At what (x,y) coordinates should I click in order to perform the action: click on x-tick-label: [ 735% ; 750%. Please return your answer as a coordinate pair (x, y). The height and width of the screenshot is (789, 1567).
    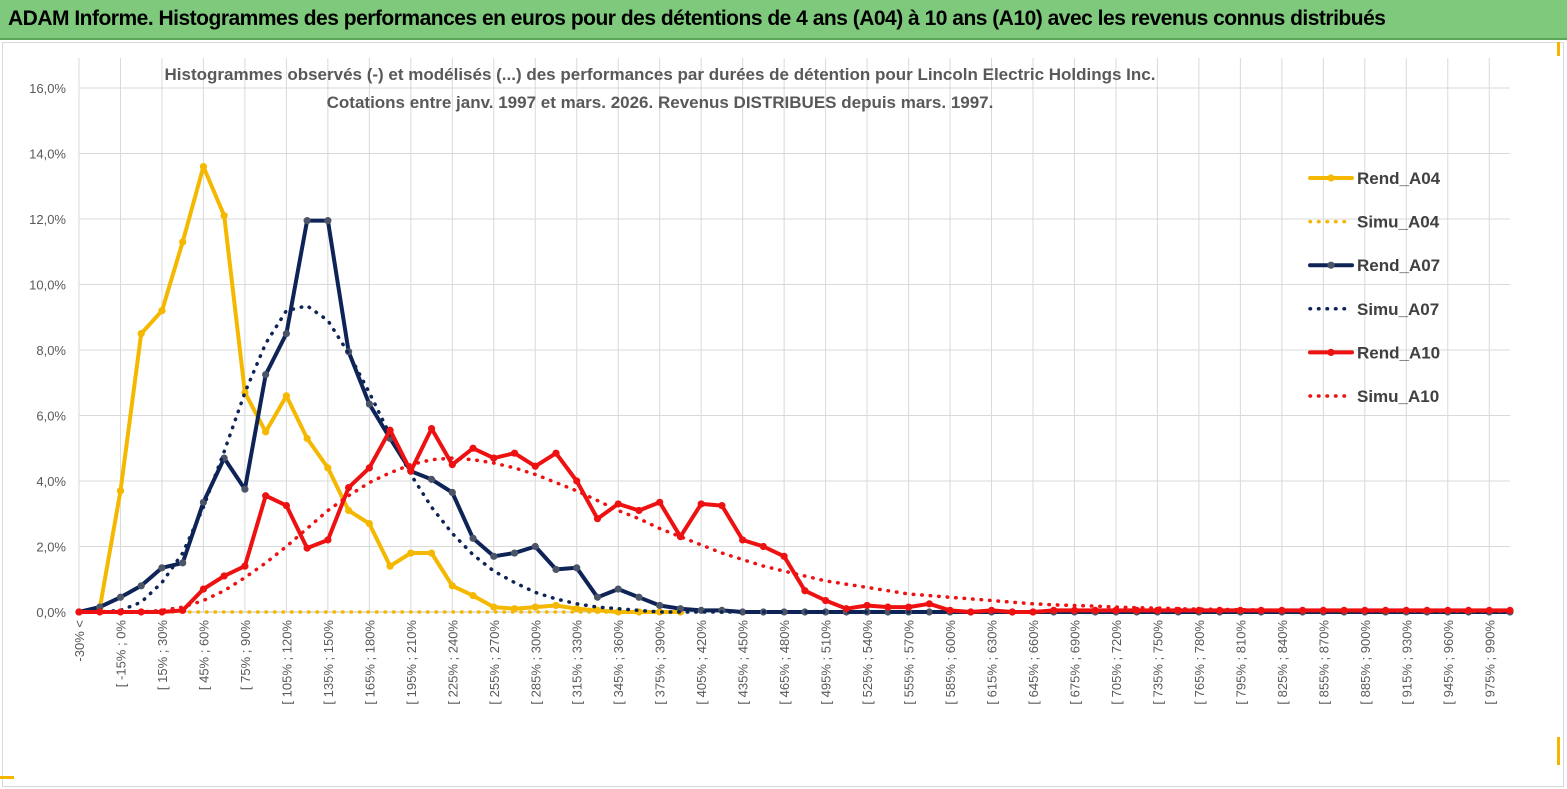
    Looking at the image, I should click on (1157, 662).